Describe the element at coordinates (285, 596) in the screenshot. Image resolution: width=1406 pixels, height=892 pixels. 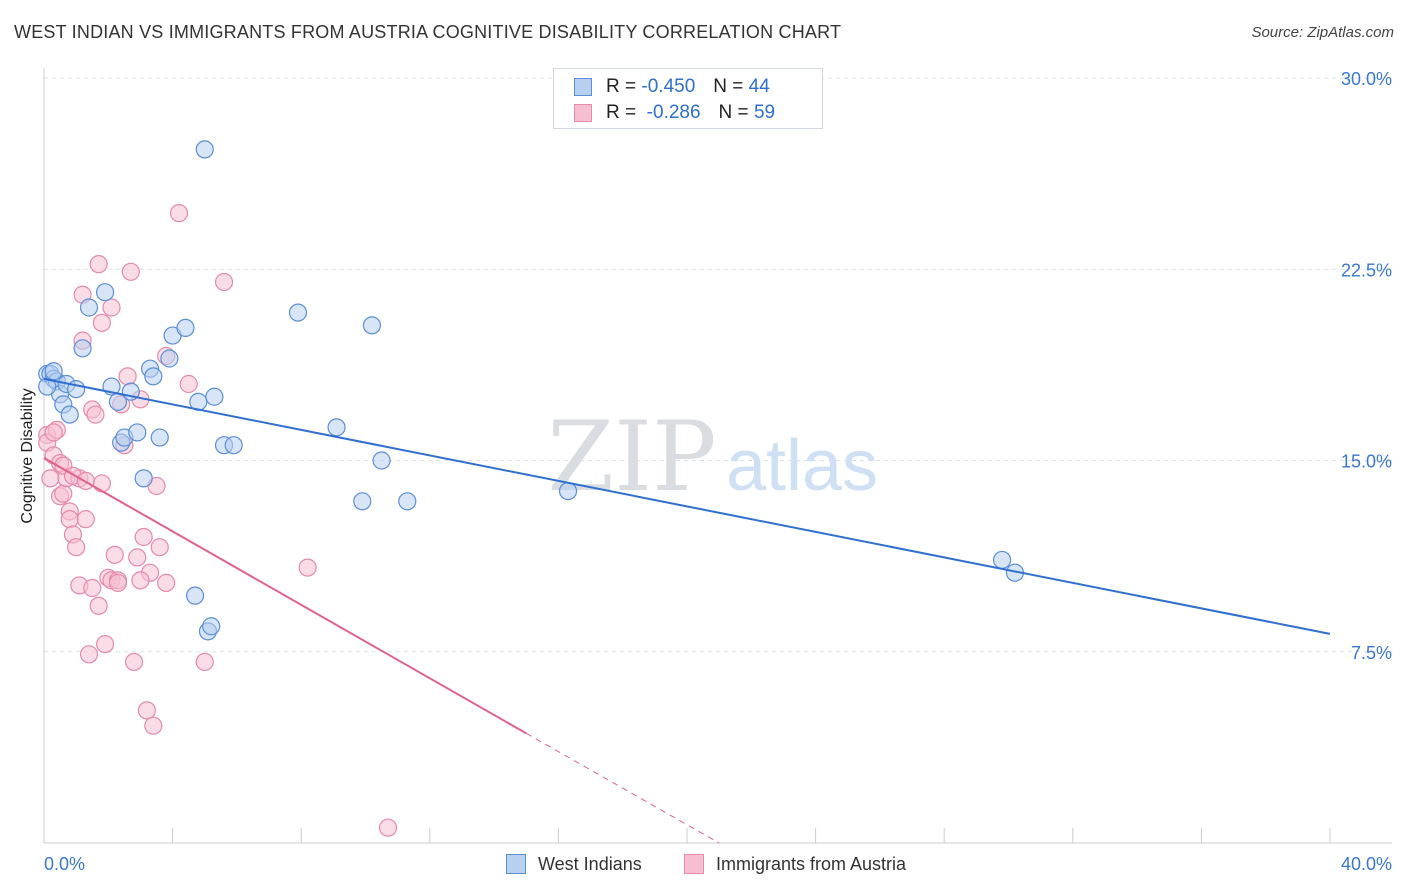
I see `trend-line-austria` at that location.